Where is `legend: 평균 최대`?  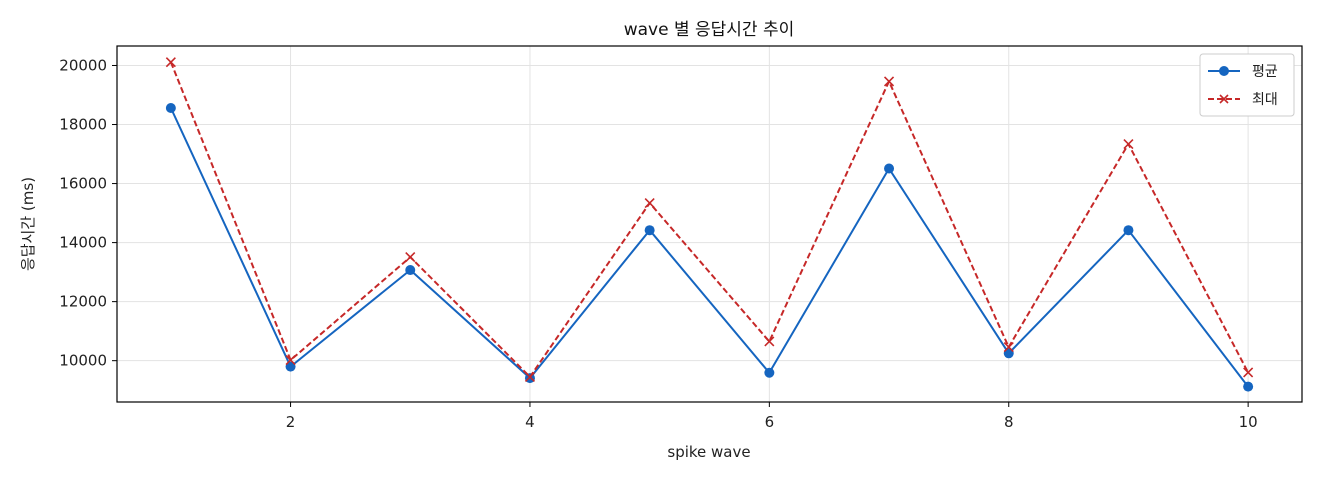 legend: 평균 최대 is located at coordinates (1247, 85).